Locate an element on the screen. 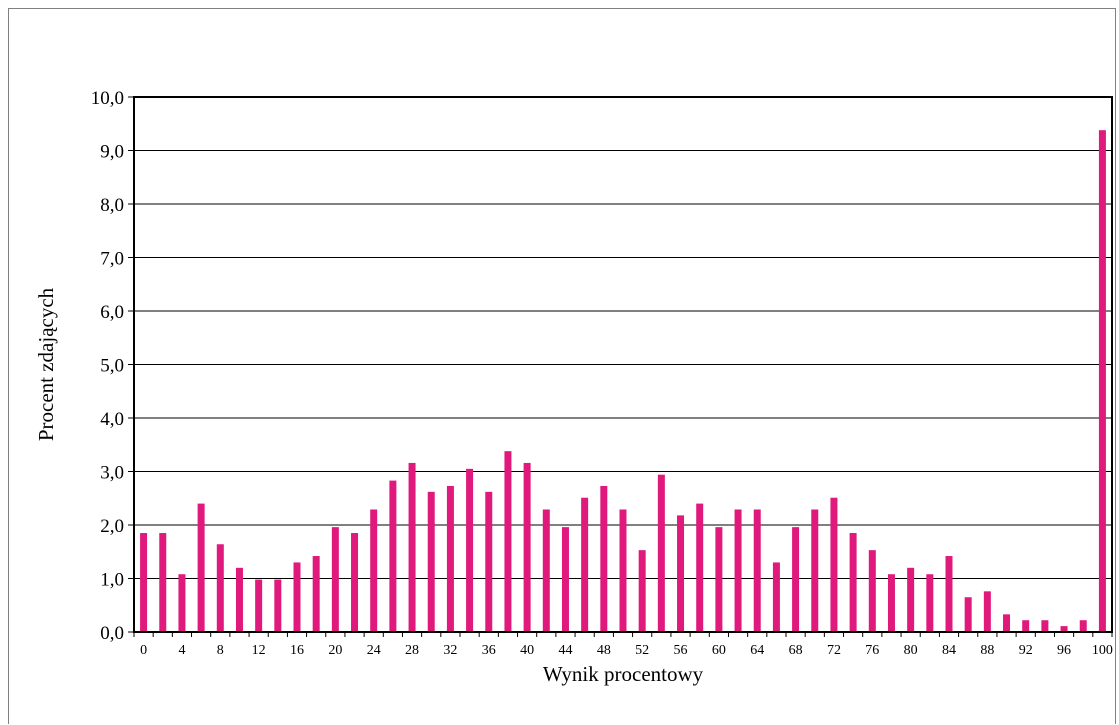 The width and height of the screenshot is (1119, 725). x-tick-label: 100 is located at coordinates (1102, 650).